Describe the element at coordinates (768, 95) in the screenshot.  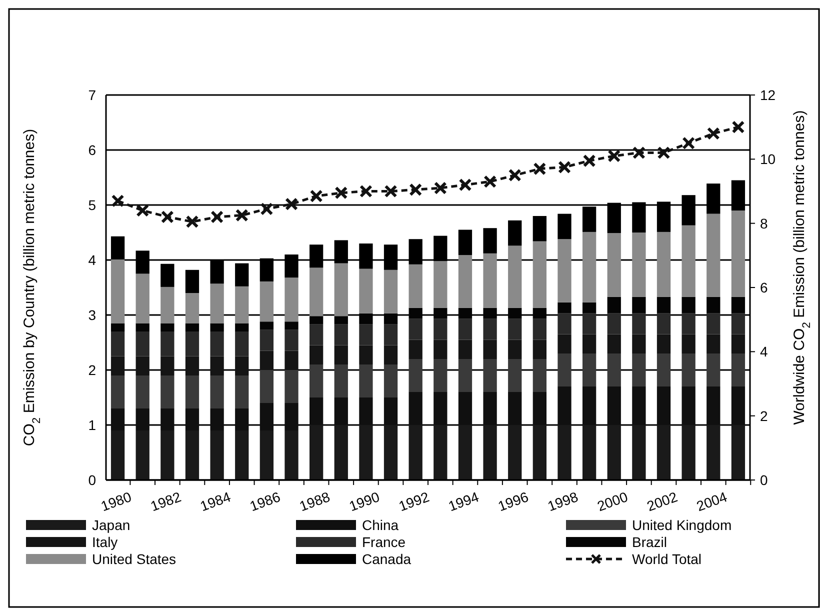
I see `y2-tick-label: 12` at that location.